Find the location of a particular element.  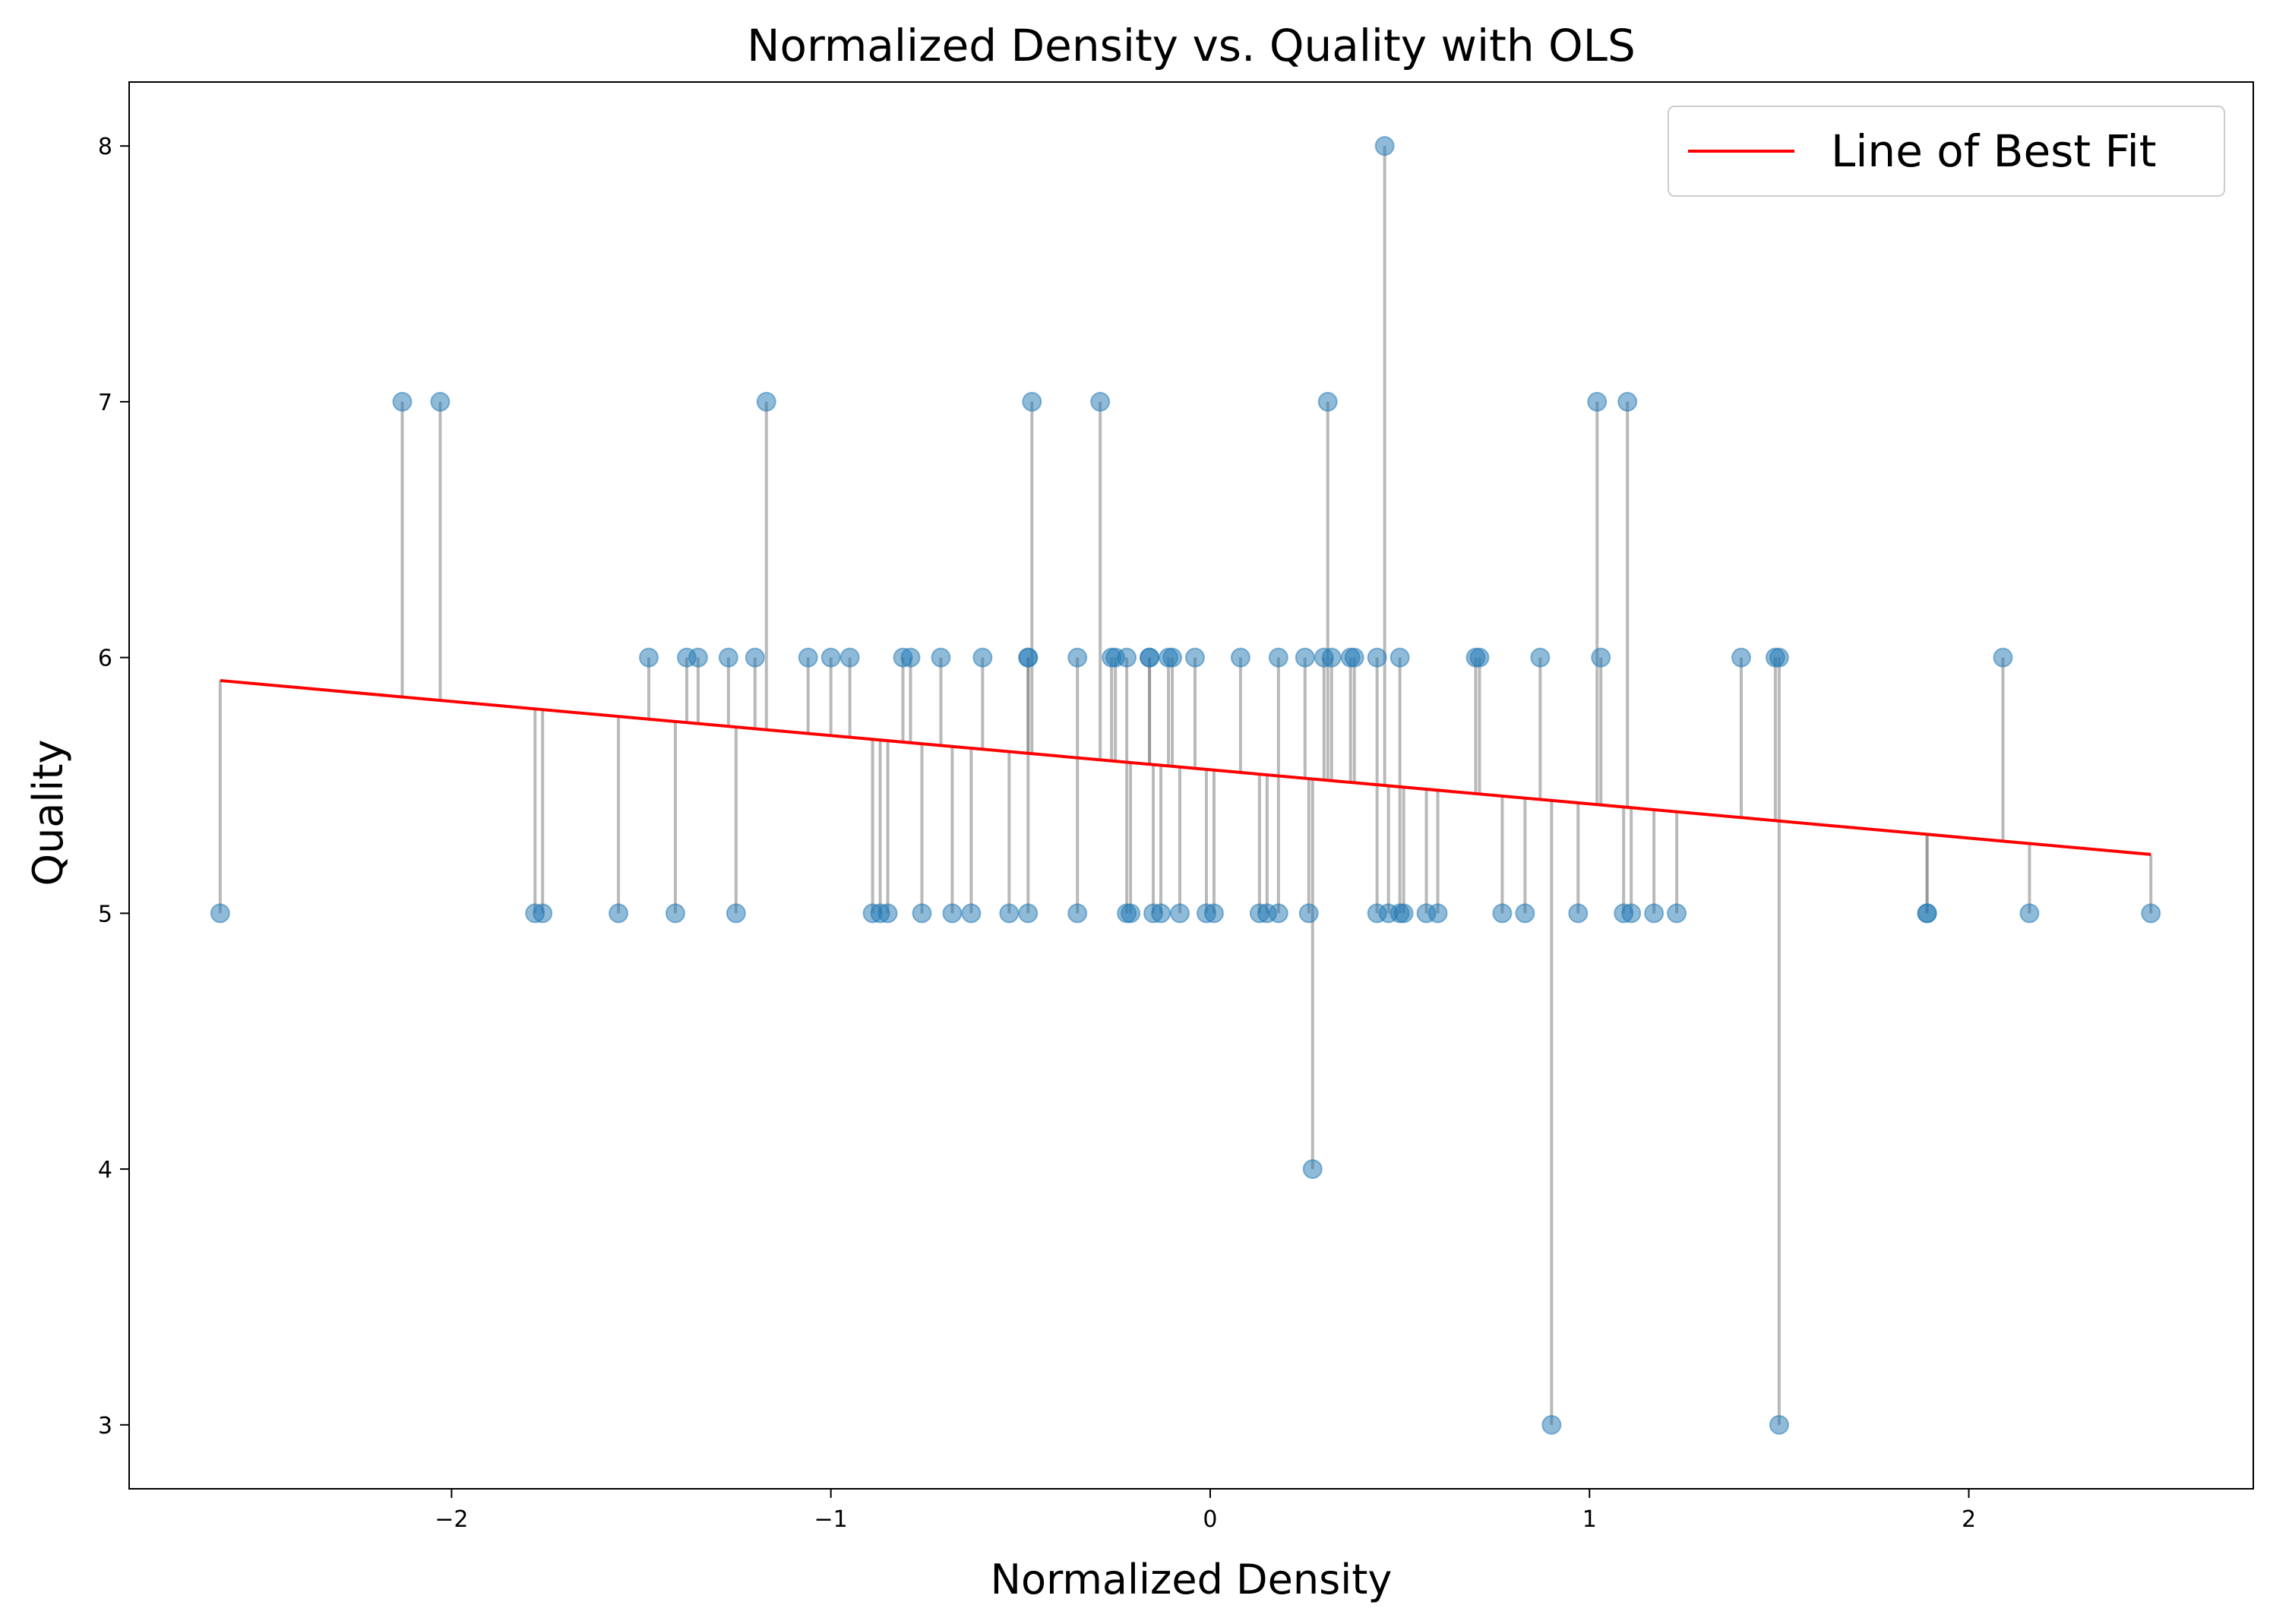

legend-box is located at coordinates (1946, 152).